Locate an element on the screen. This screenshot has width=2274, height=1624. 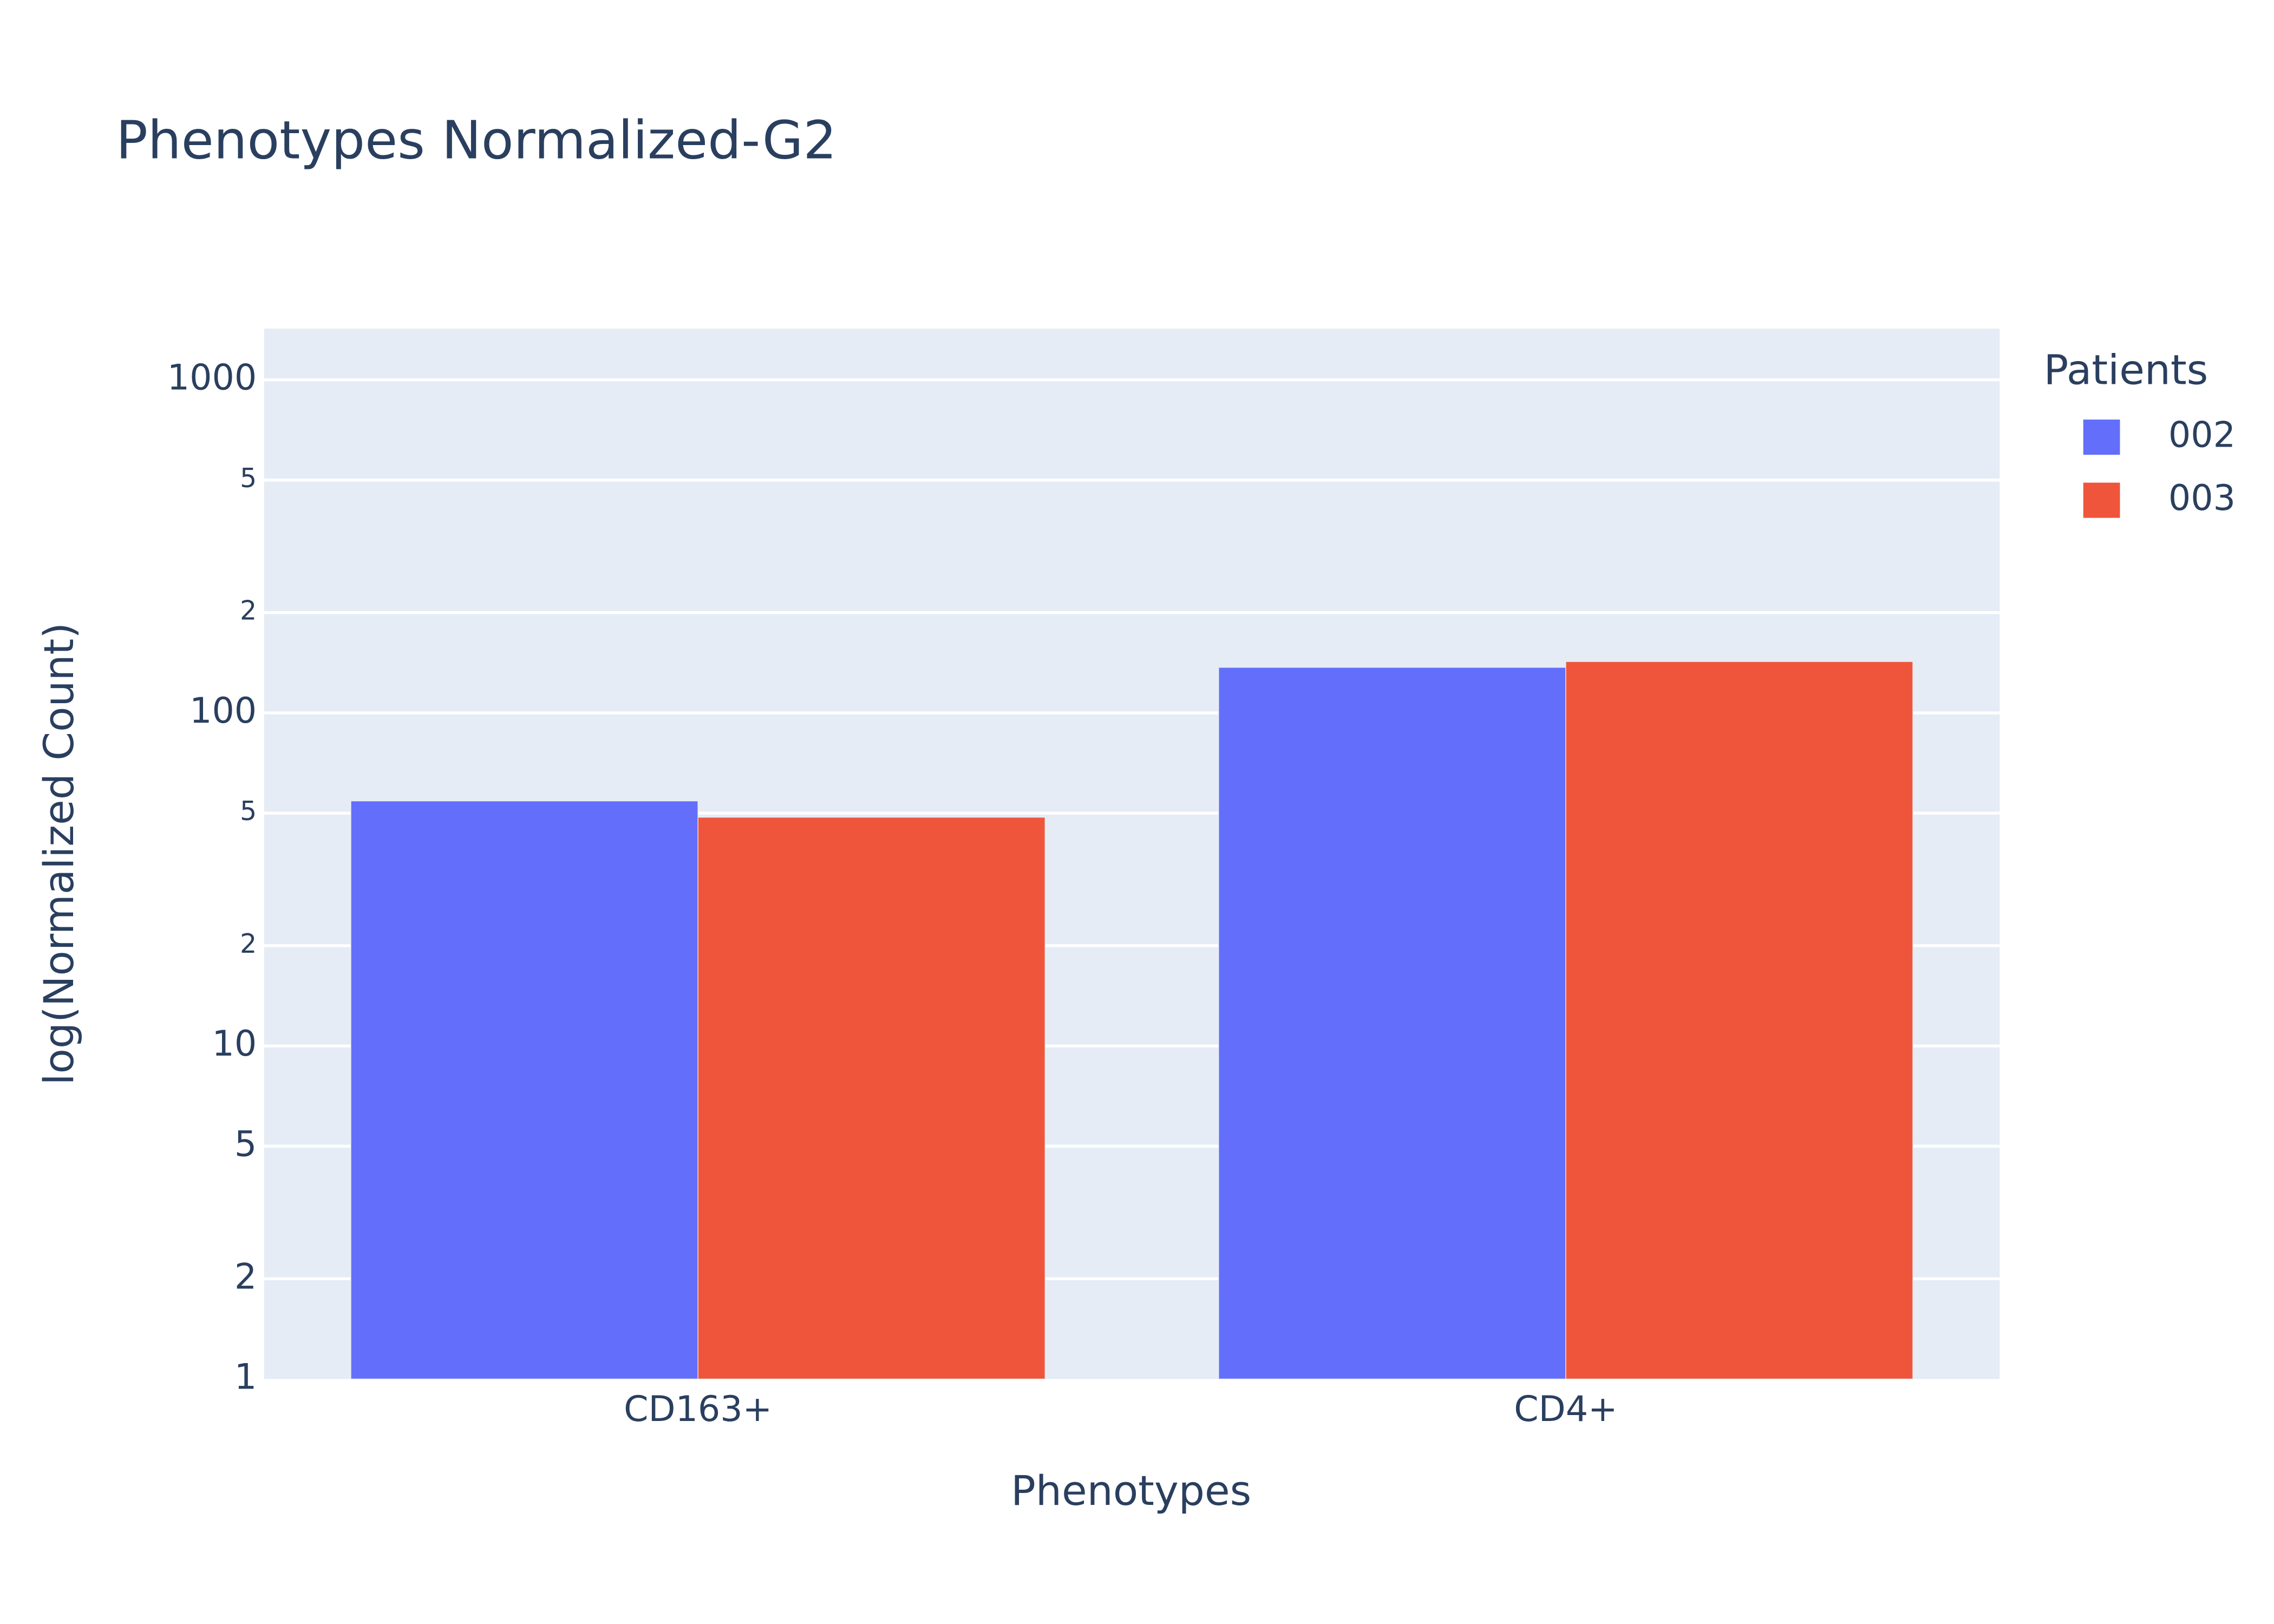
chart-title: Phenotypes Normalized-G2 is located at coordinates (477, 140).